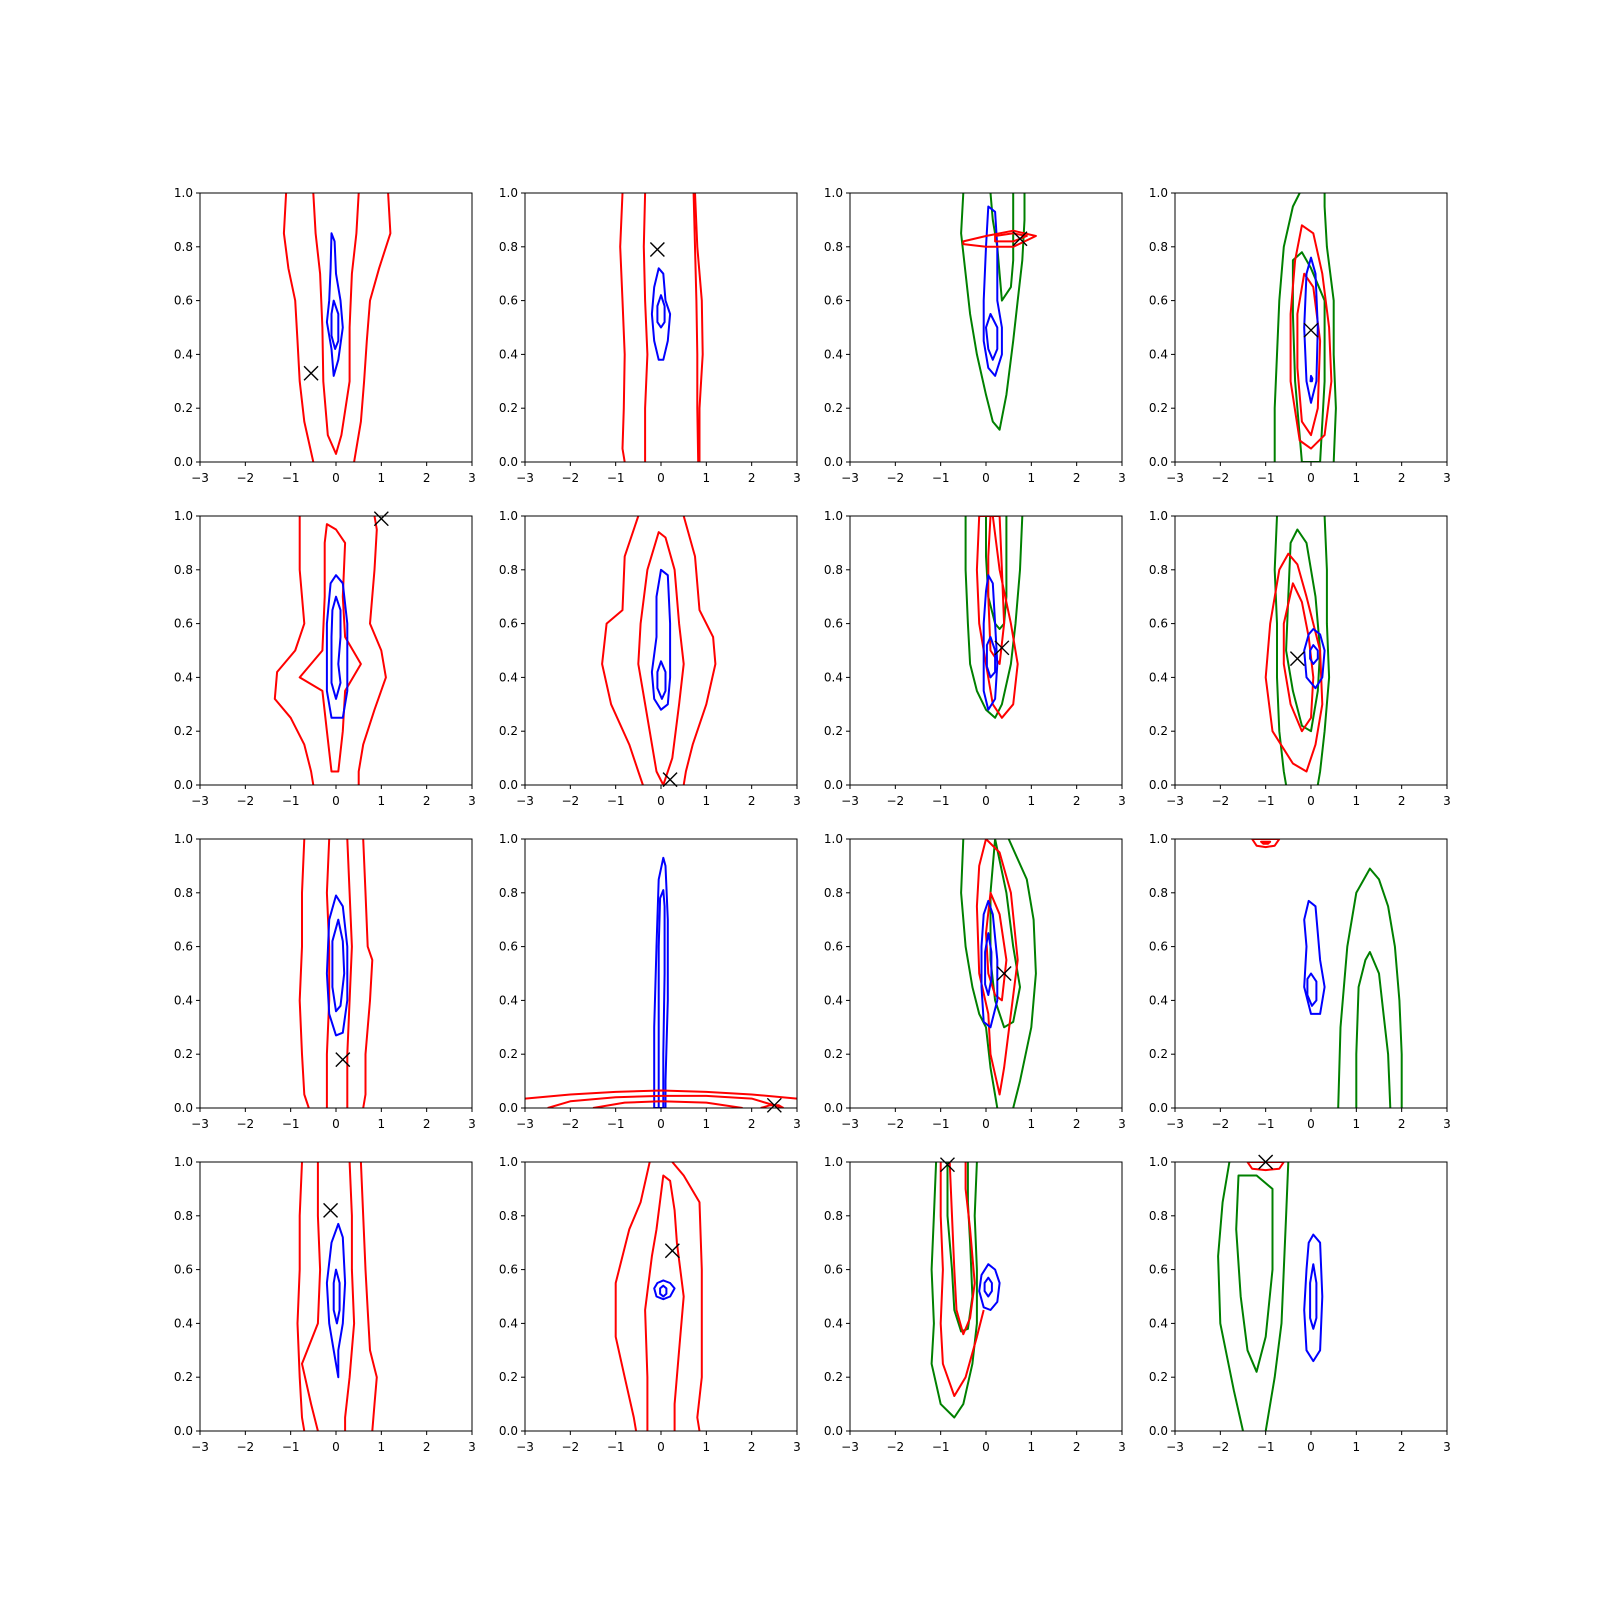 The height and width of the screenshot is (1600, 1600). Describe the element at coordinates (661, 1296) in the screenshot. I see `axes-frame` at that location.